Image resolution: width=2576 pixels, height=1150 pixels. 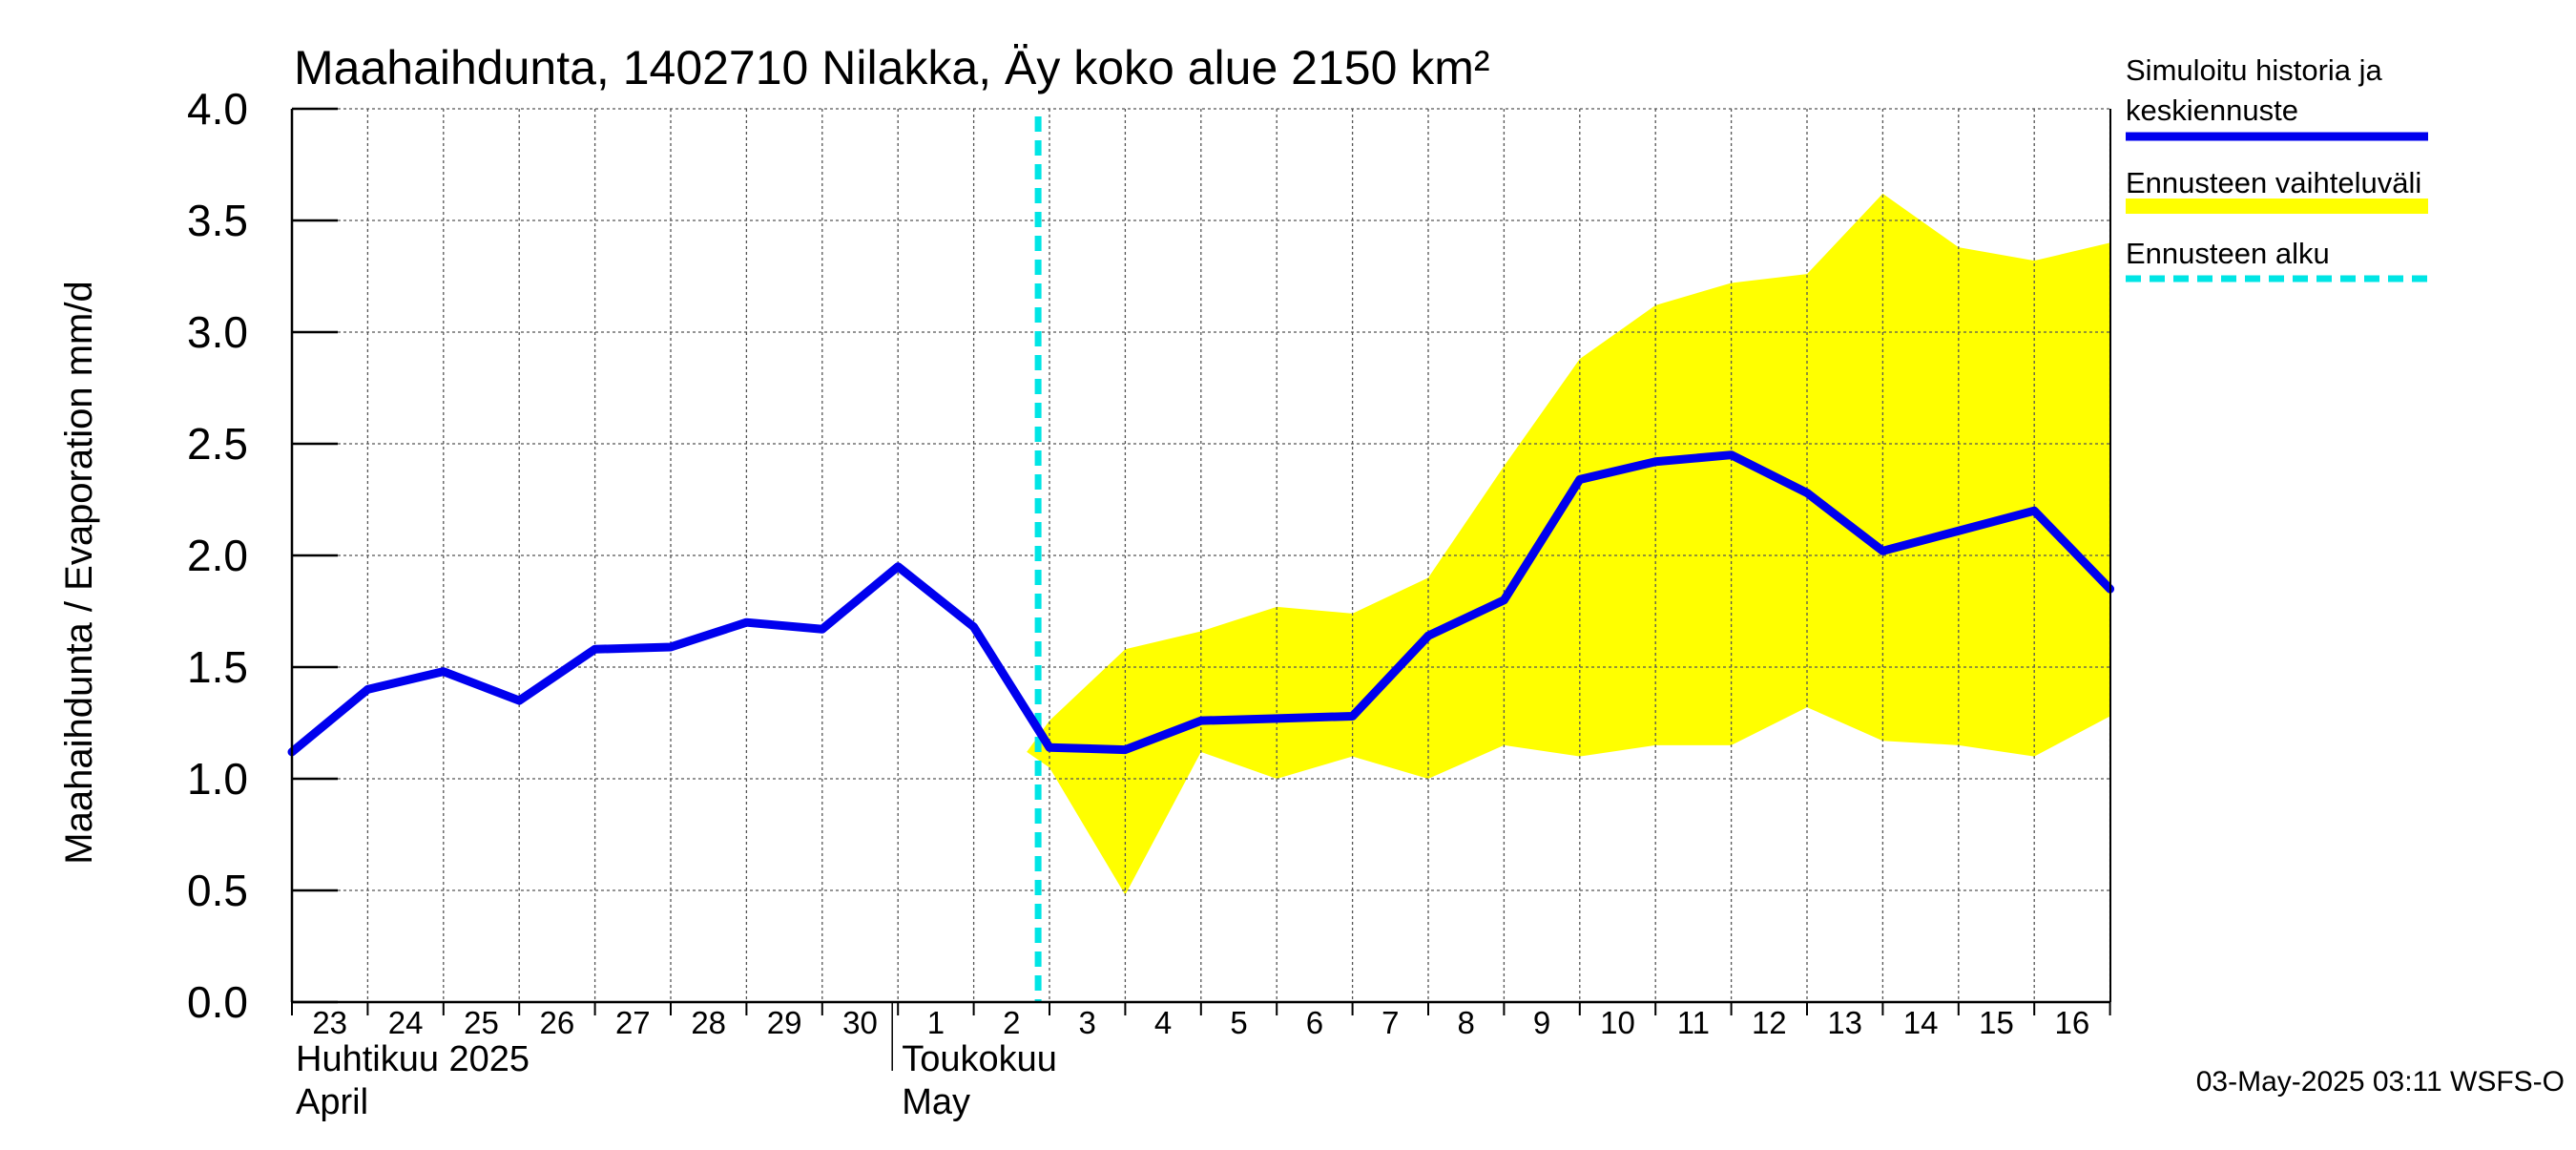 What do you see at coordinates (1390, 1023) in the screenshot?
I see `x-tick-label: 7` at bounding box center [1390, 1023].